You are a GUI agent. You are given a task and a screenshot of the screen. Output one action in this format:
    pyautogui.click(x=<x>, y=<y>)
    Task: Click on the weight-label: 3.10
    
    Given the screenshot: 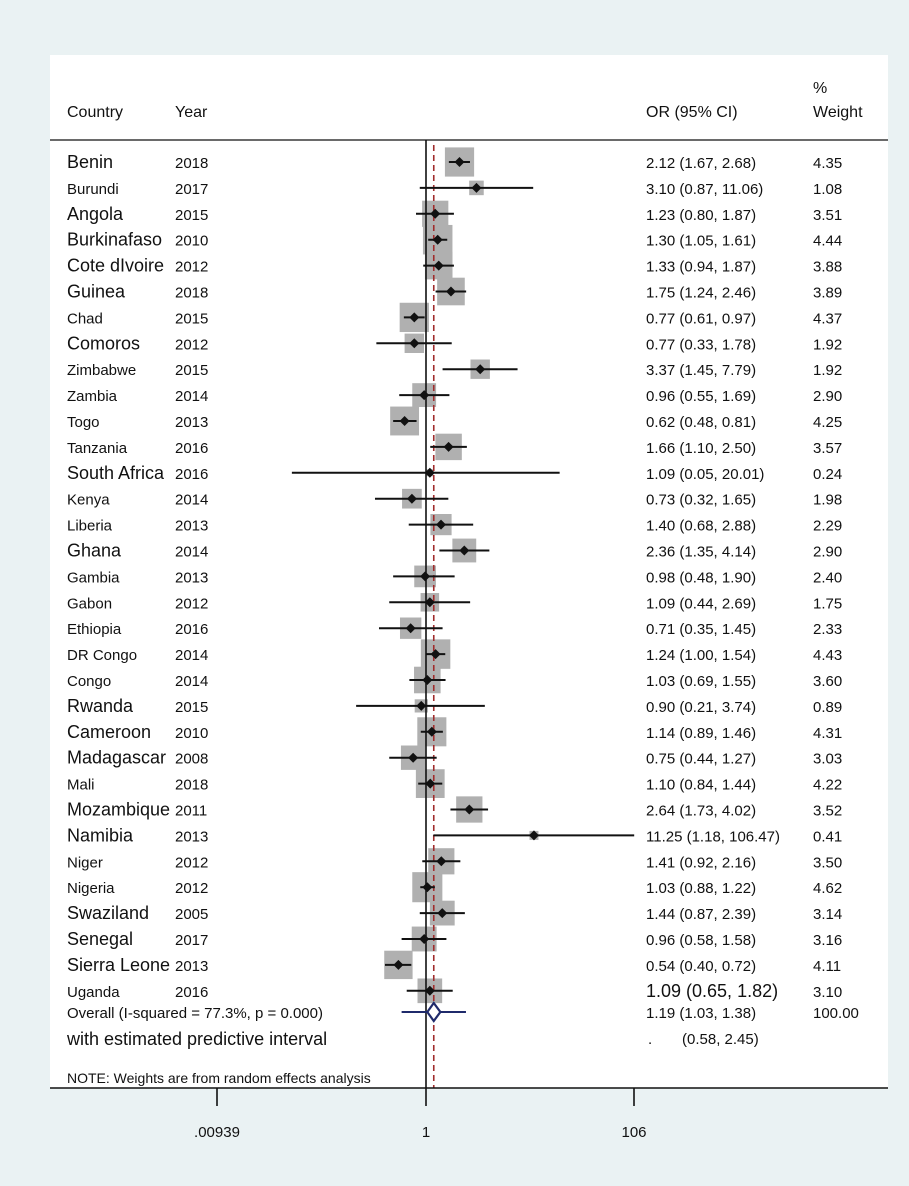 What is the action you would take?
    pyautogui.click(x=827, y=992)
    